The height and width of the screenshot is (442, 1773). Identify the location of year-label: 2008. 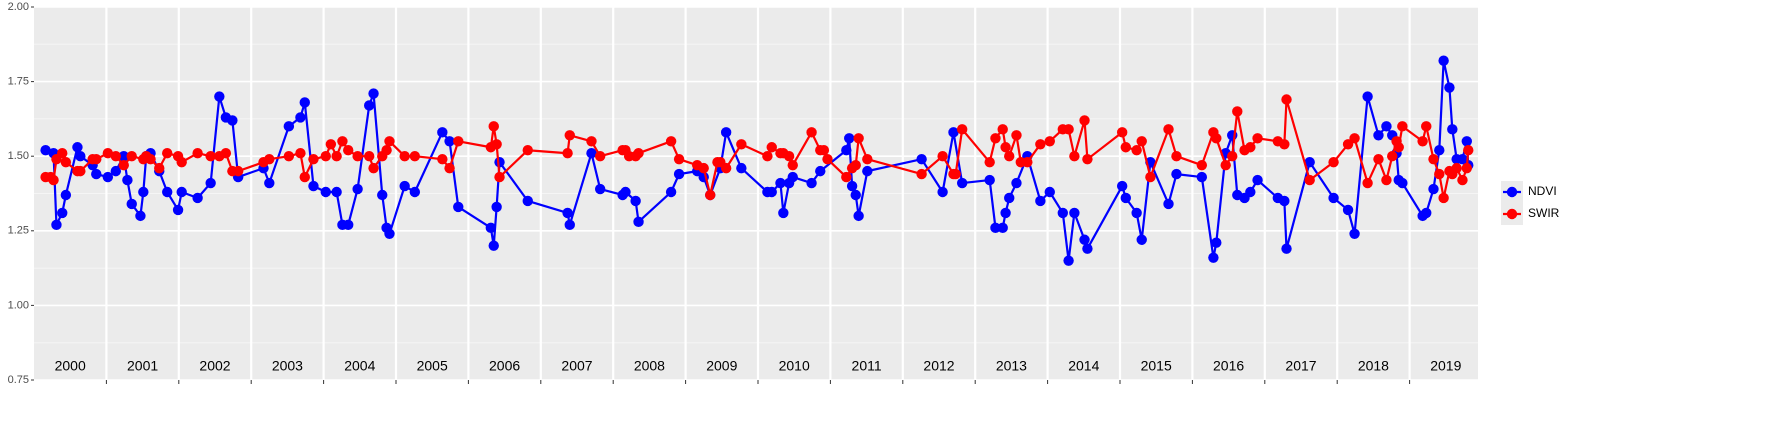
(649, 366).